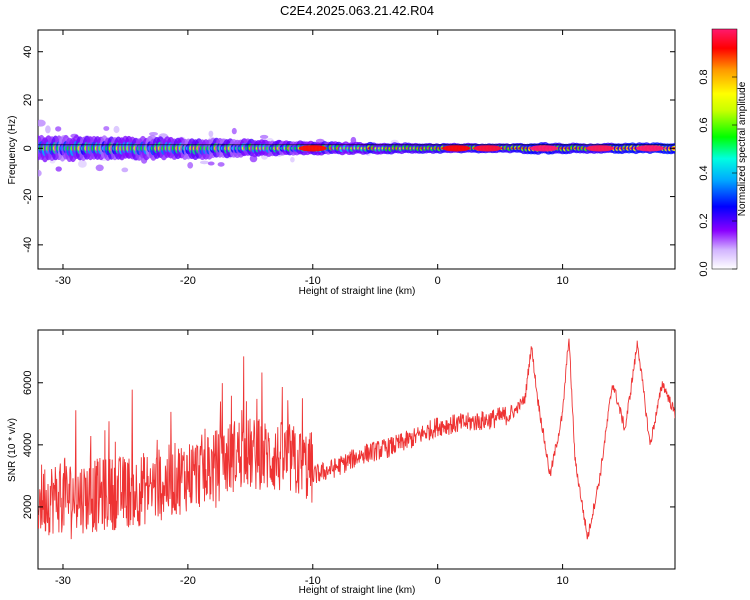 This screenshot has height=600, width=750. What do you see at coordinates (704, 268) in the screenshot?
I see `colorbar-tick-label: 0.0` at bounding box center [704, 268].